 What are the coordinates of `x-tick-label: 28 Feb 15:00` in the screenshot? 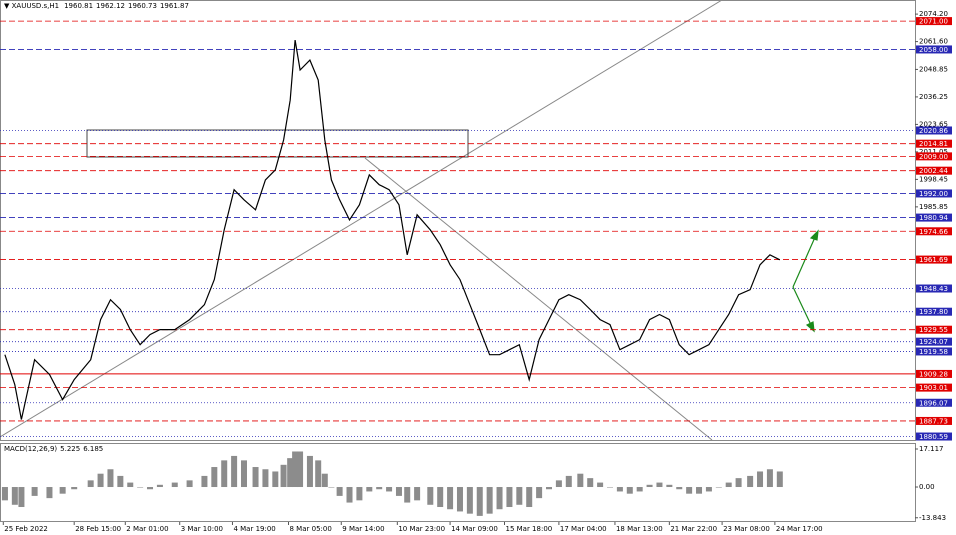 It's located at (98, 529).